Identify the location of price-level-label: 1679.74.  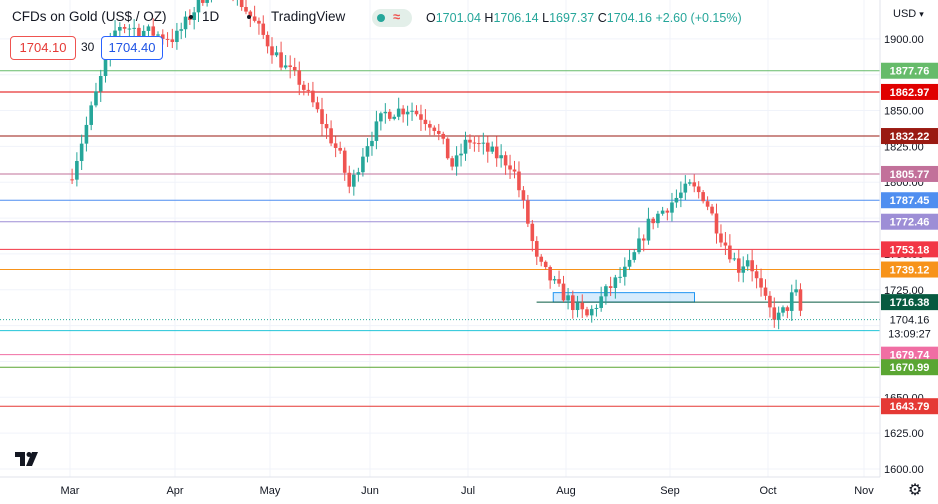
(910, 356).